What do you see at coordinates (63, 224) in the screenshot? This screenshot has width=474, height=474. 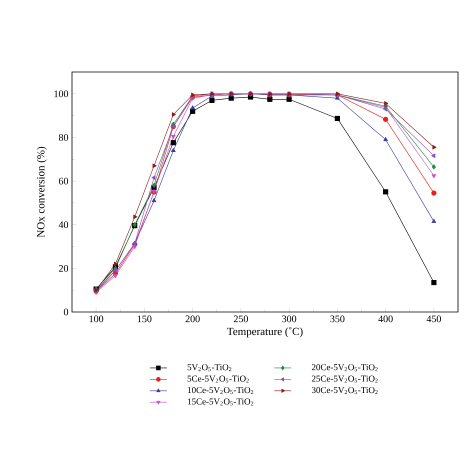 I see `y-tick-label: 40` at bounding box center [63, 224].